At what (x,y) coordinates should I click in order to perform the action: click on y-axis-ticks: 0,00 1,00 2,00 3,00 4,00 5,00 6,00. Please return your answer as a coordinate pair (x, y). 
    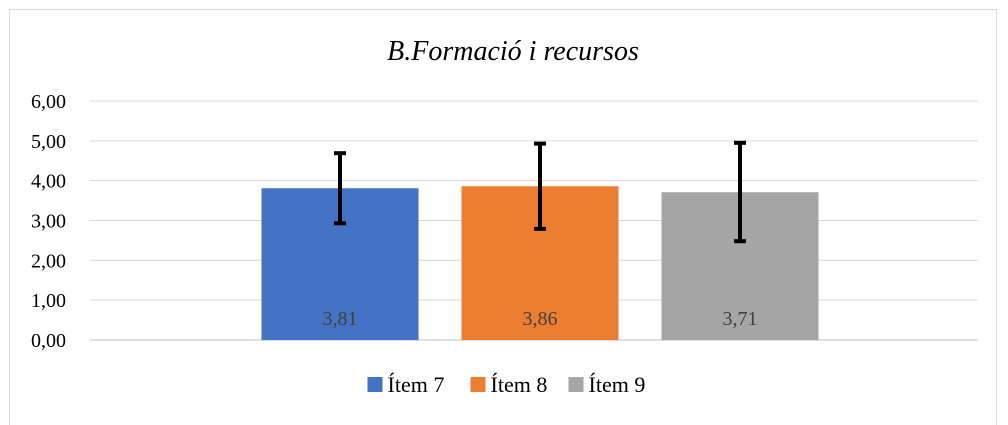
    Looking at the image, I should click on (48, 221).